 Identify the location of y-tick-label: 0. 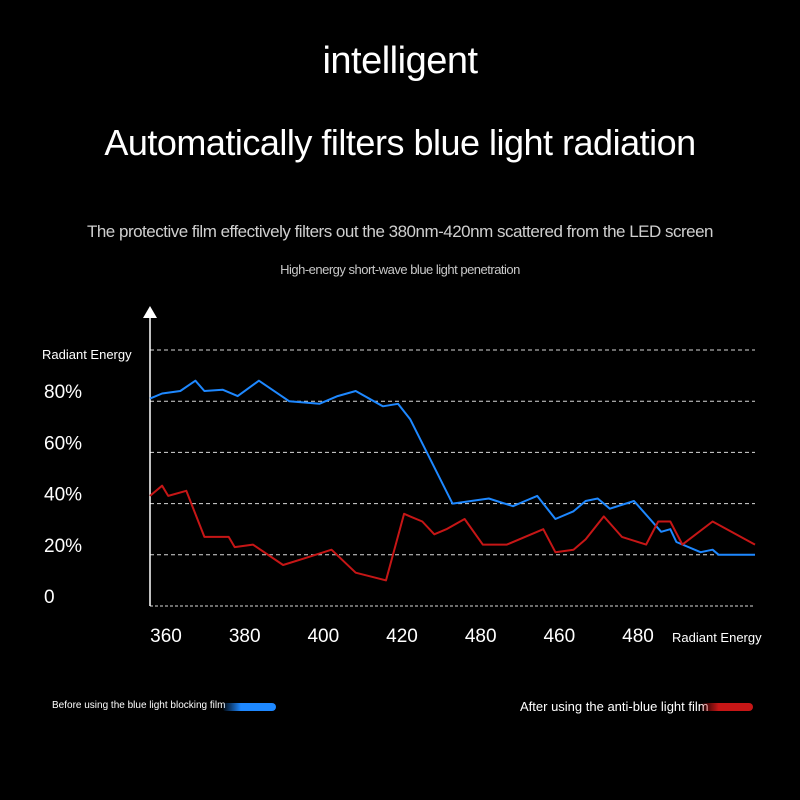
(49, 597).